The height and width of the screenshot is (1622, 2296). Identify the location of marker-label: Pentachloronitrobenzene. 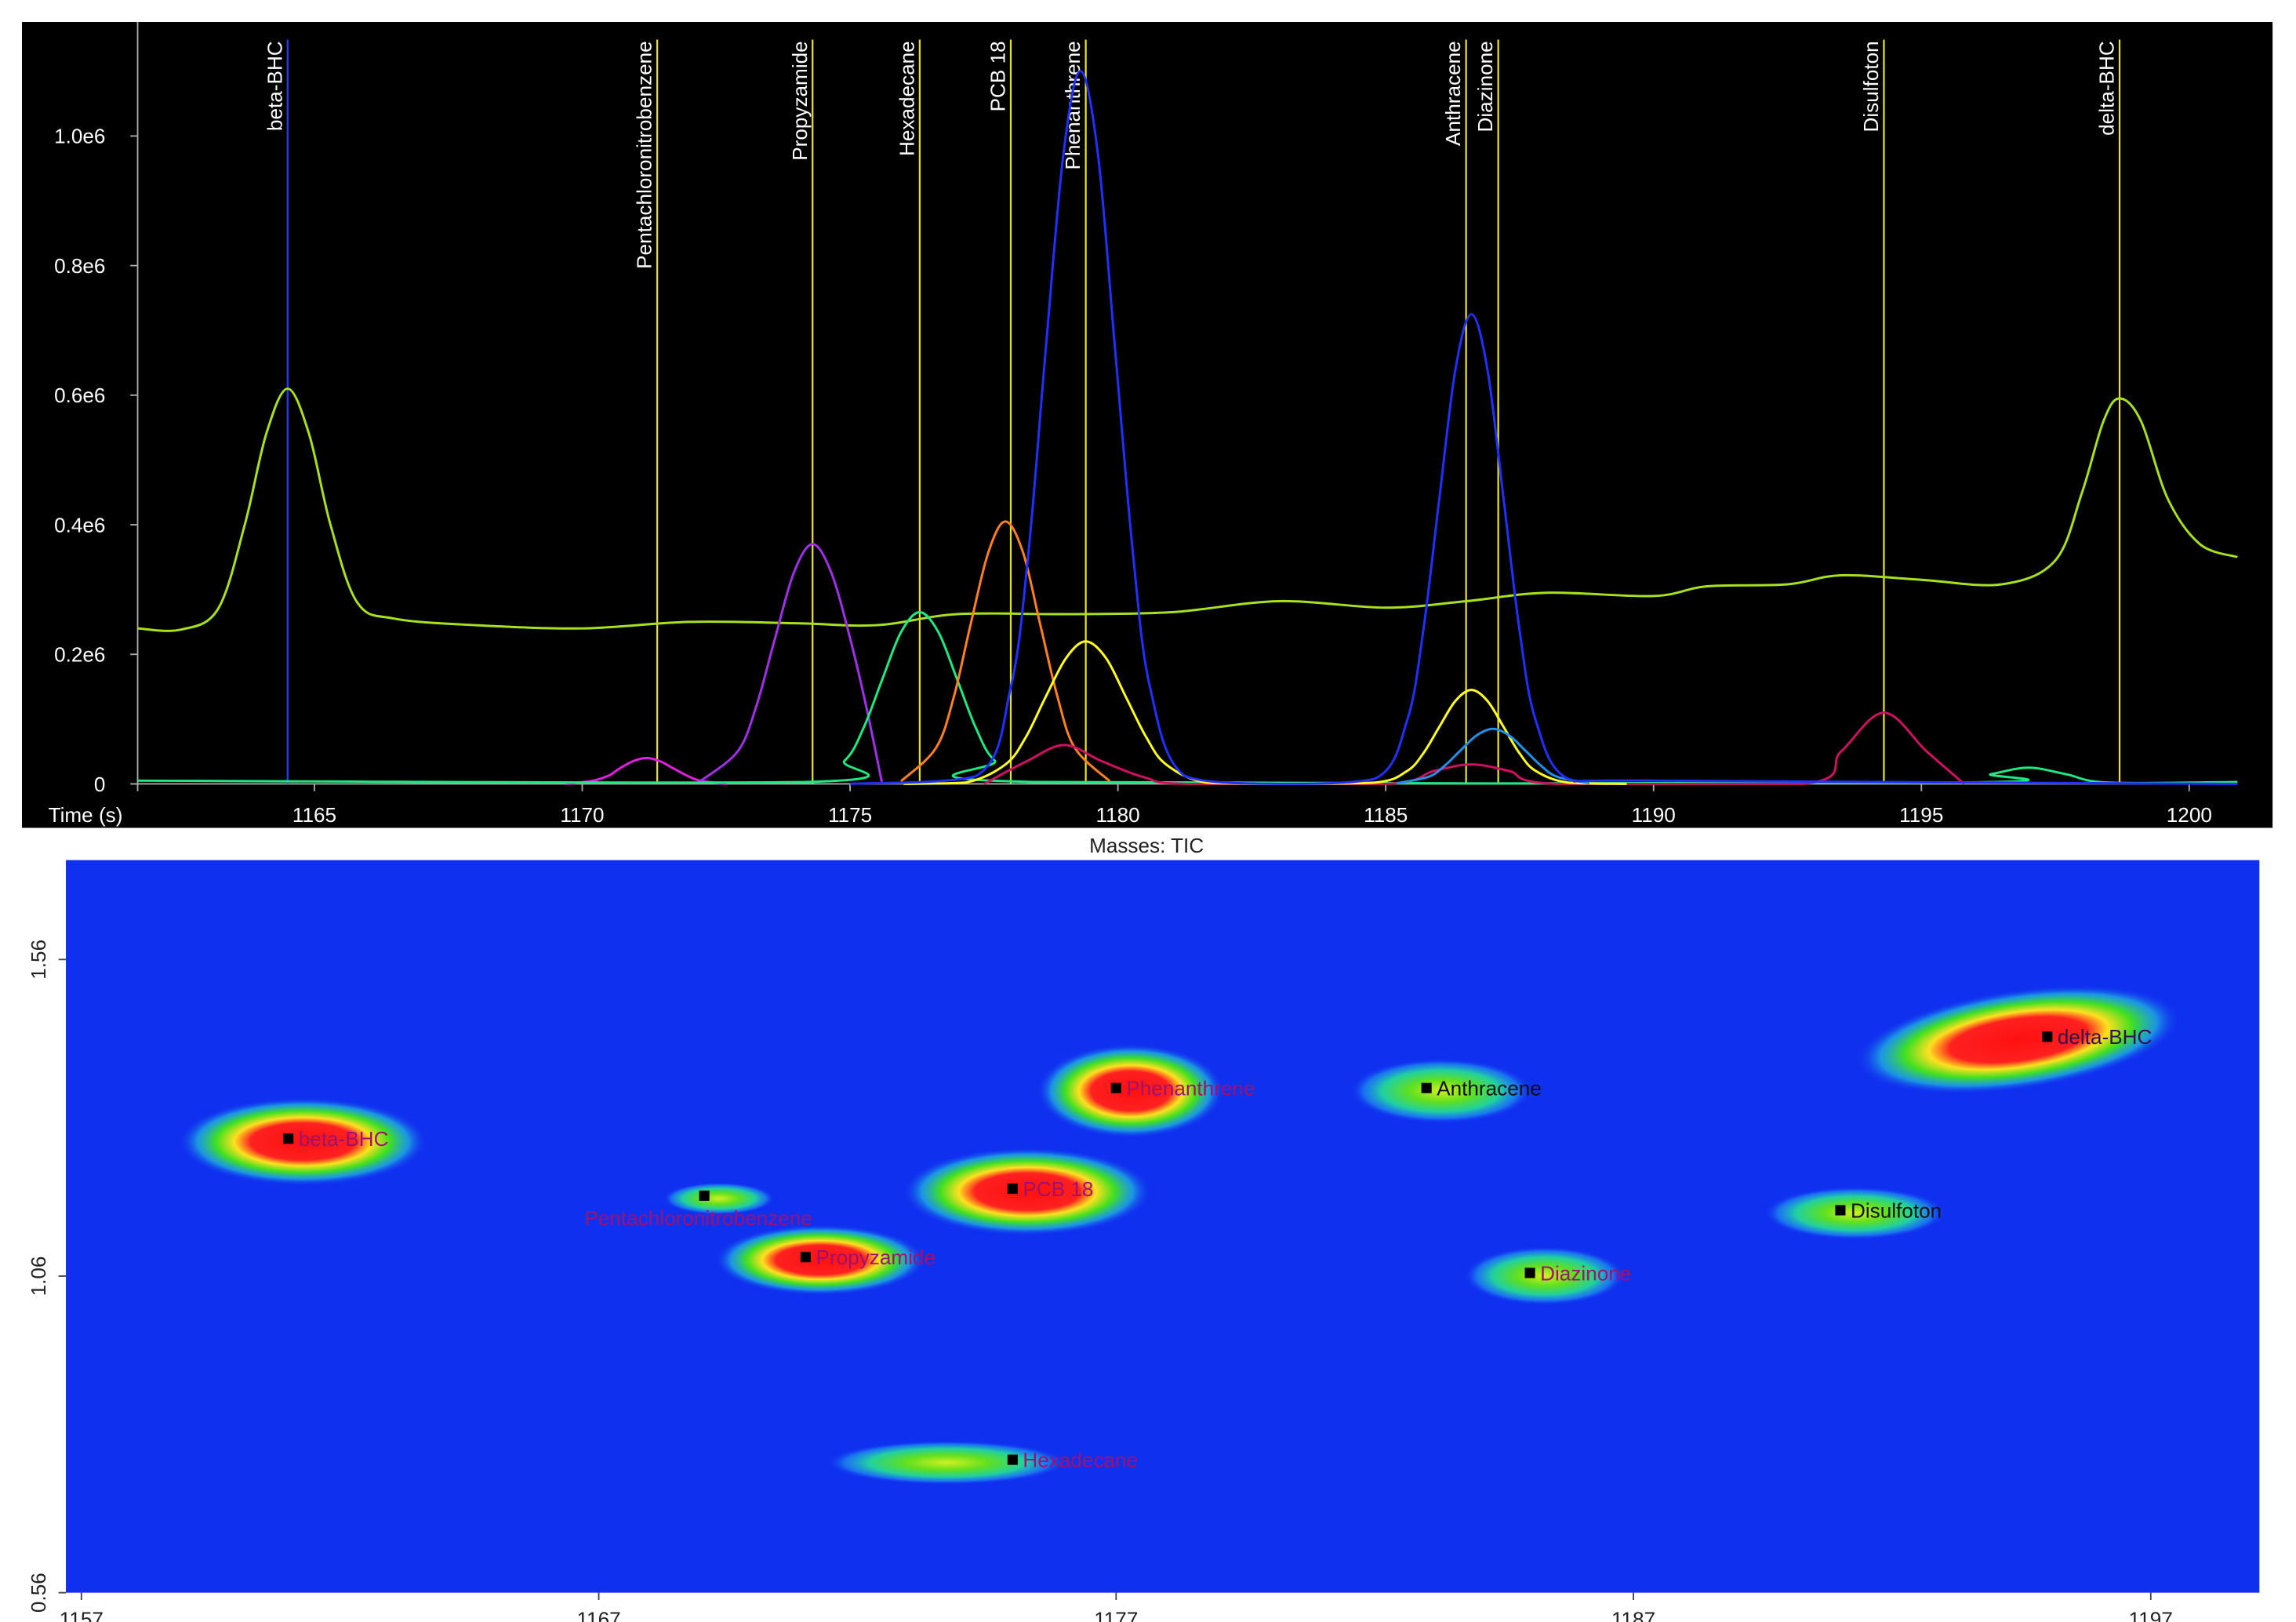
(644, 155).